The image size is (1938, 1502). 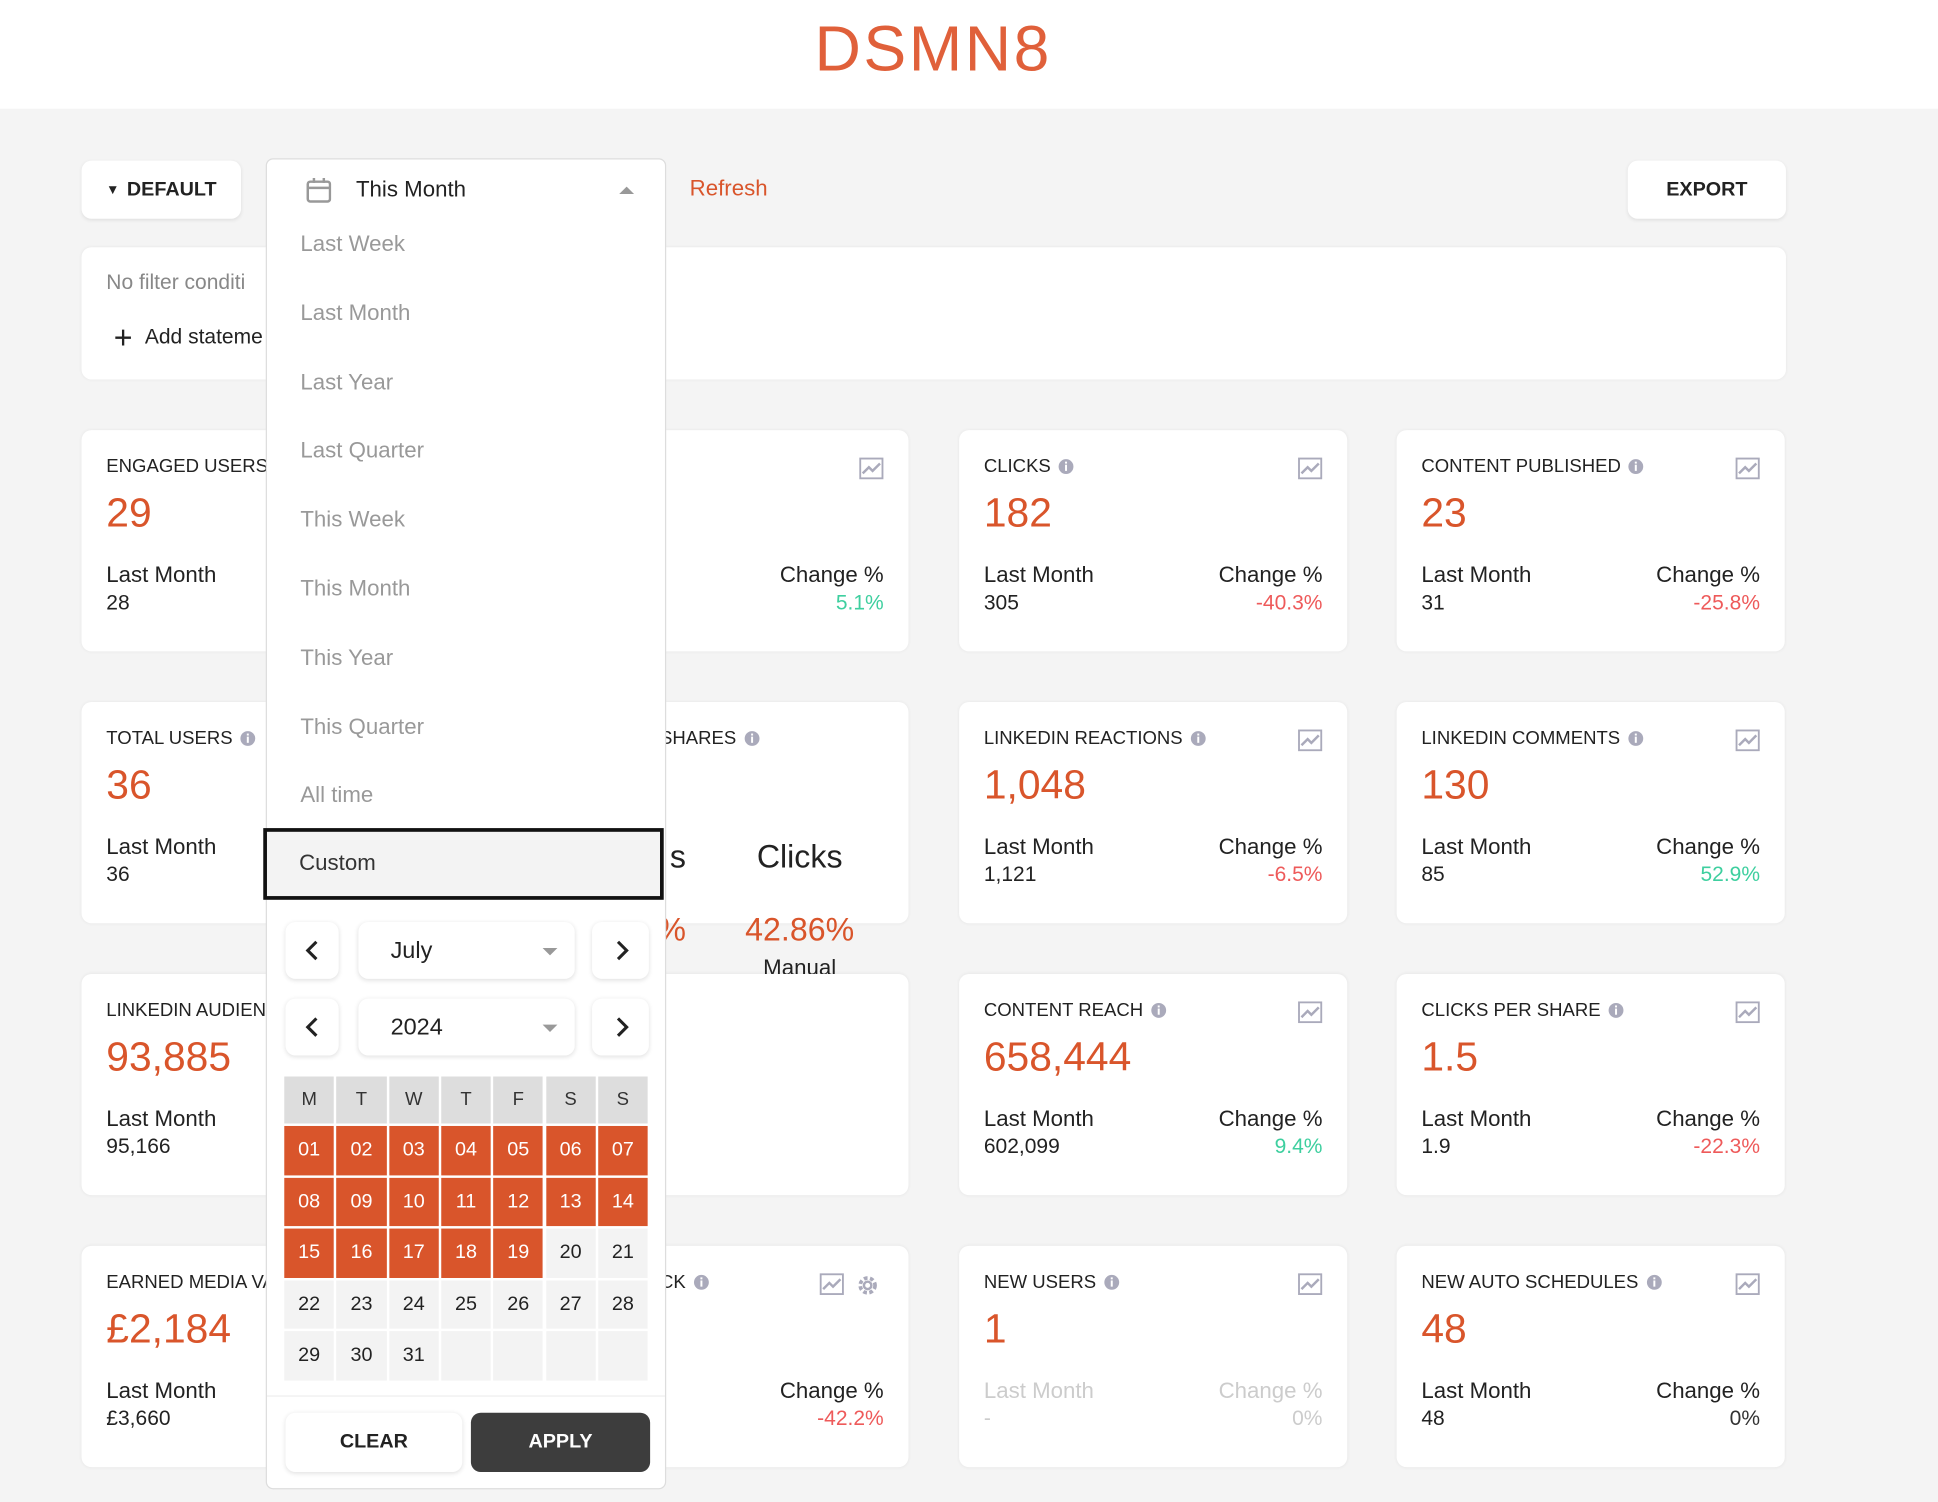 What do you see at coordinates (171, 189) in the screenshot?
I see `view-label: DEFAULT` at bounding box center [171, 189].